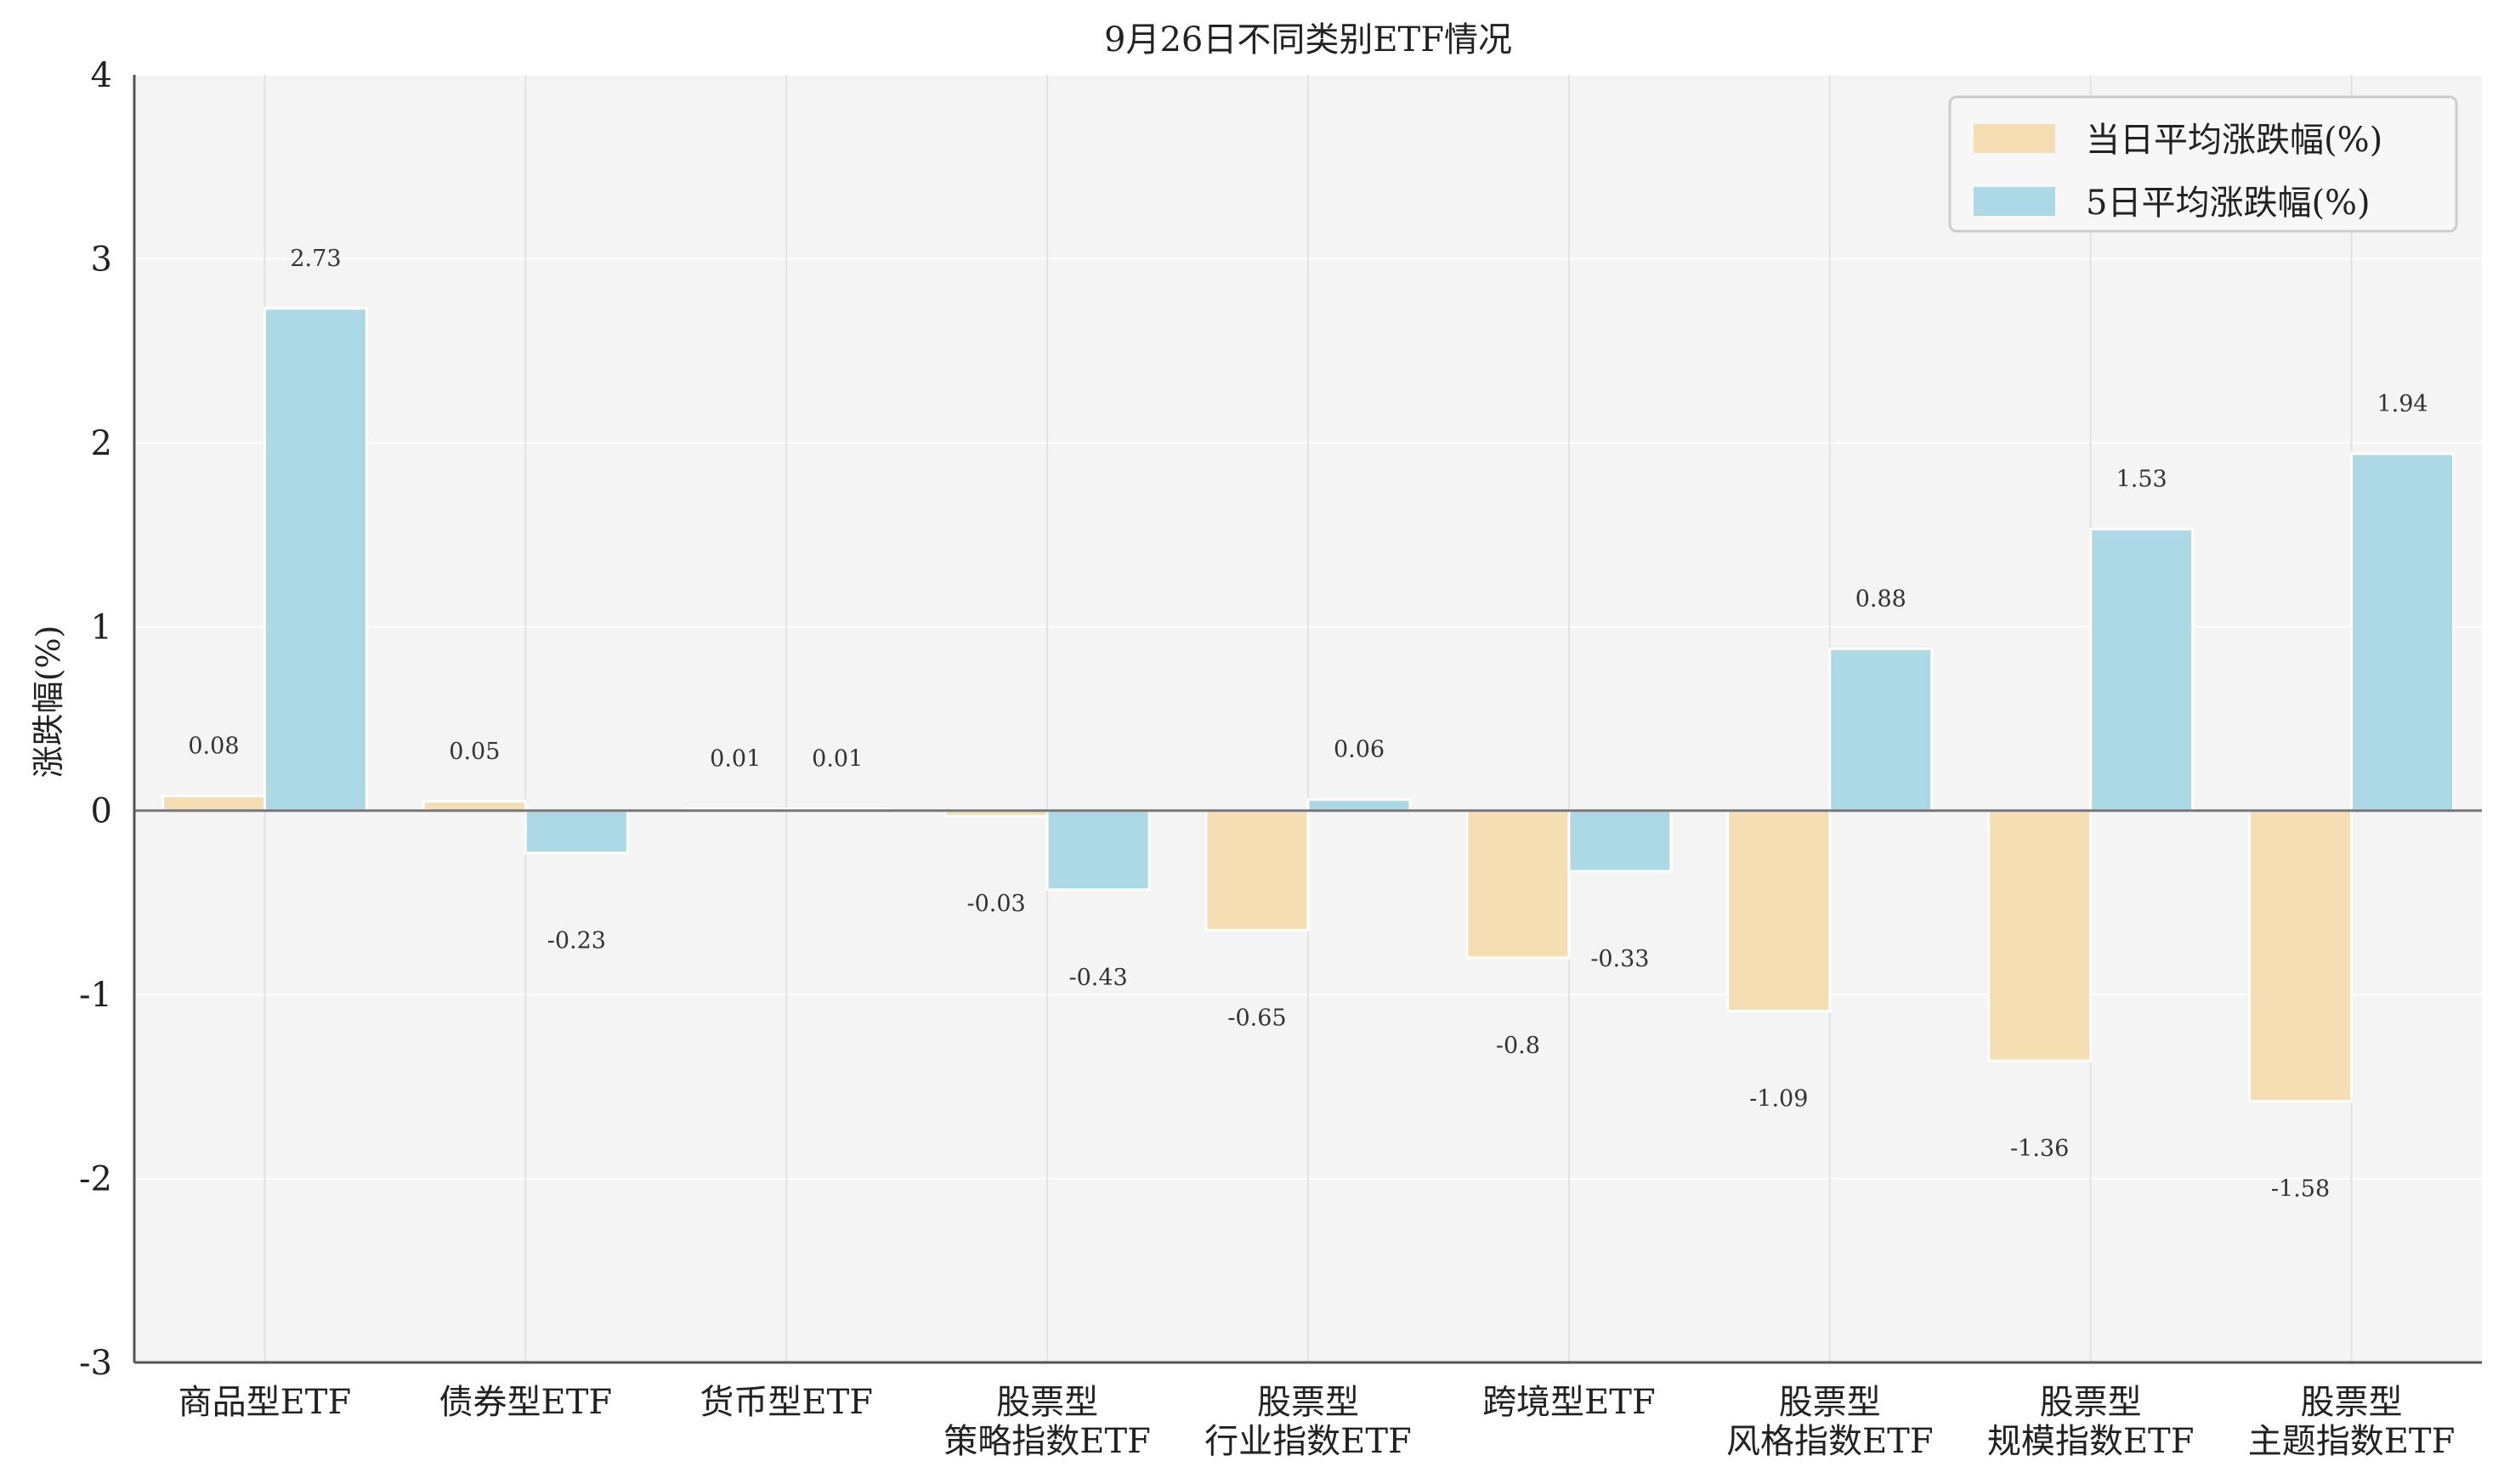 This screenshot has width=2504, height=1484. What do you see at coordinates (1359, 750) in the screenshot?
I see `value-label-5day: 0.06` at bounding box center [1359, 750].